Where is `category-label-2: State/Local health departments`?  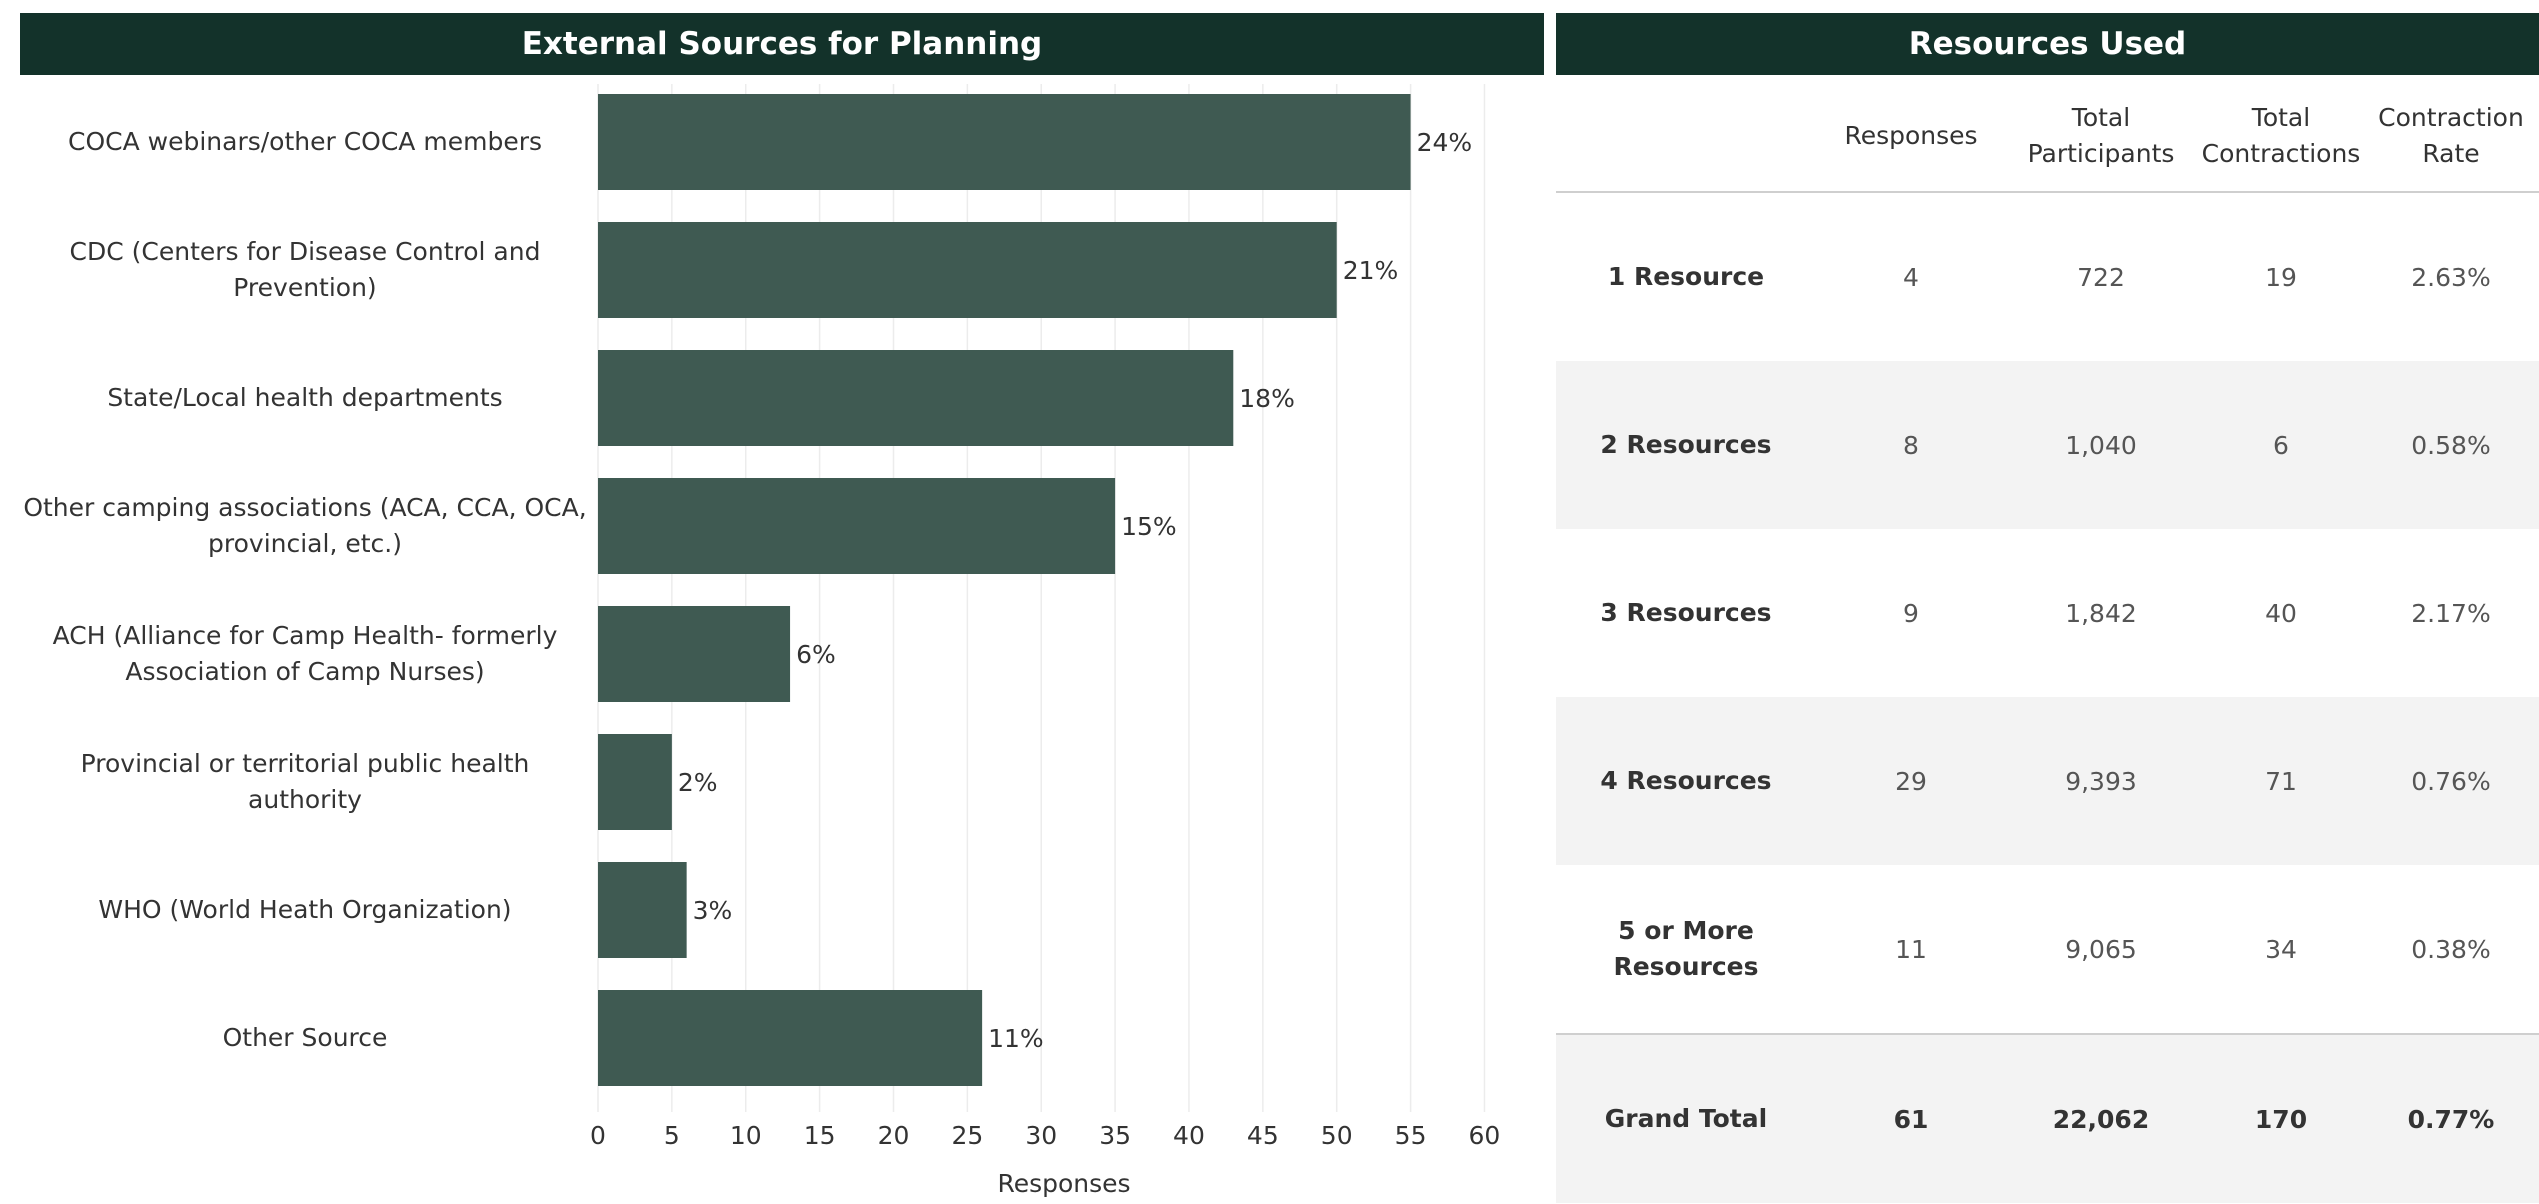 category-label-2: State/Local health departments is located at coordinates (305, 397).